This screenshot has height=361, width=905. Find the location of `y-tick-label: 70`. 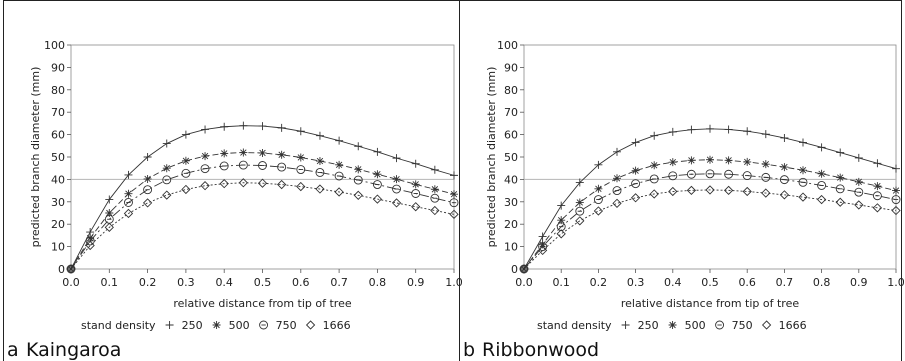

y-tick-label: 70 is located at coordinates (511, 112).